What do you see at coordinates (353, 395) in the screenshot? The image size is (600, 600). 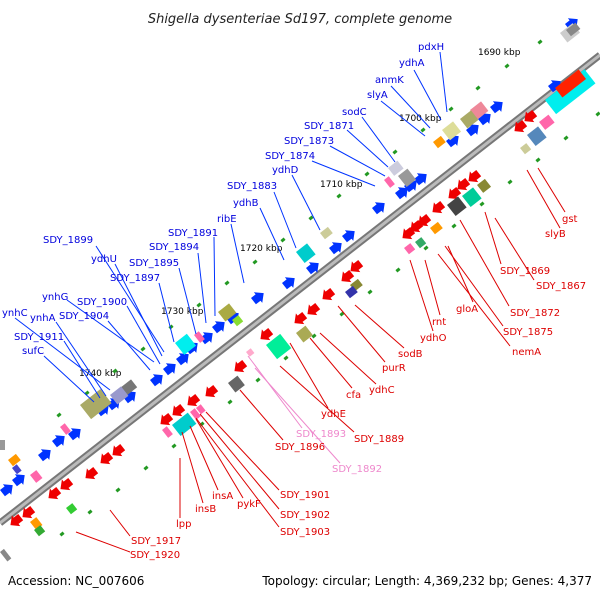 I see `gene-label-cfa: cfa` at bounding box center [353, 395].